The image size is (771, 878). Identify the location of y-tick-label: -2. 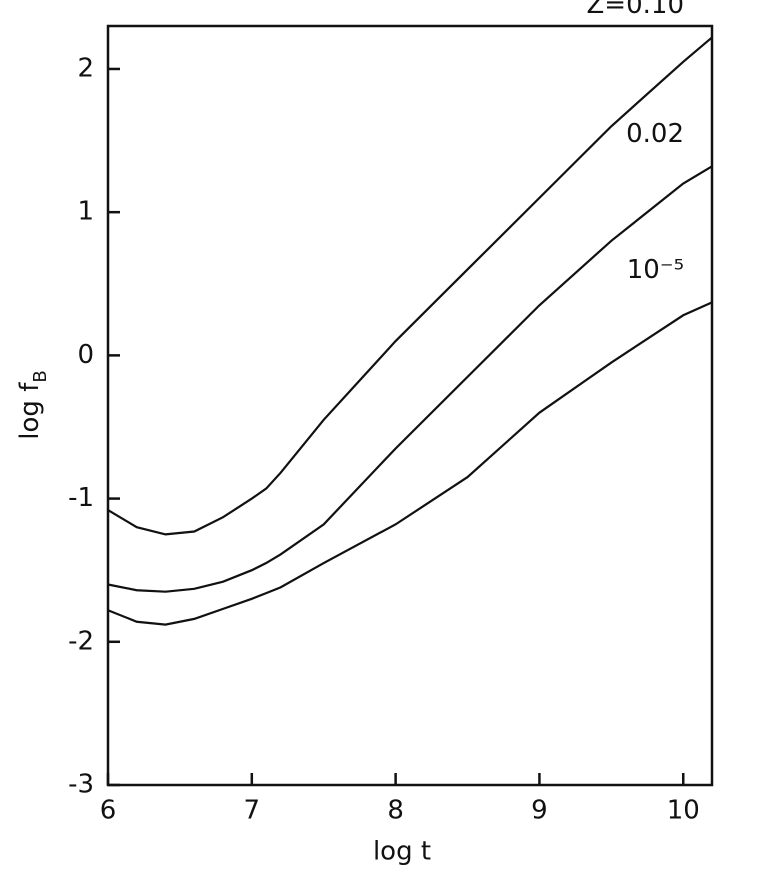
(81, 641).